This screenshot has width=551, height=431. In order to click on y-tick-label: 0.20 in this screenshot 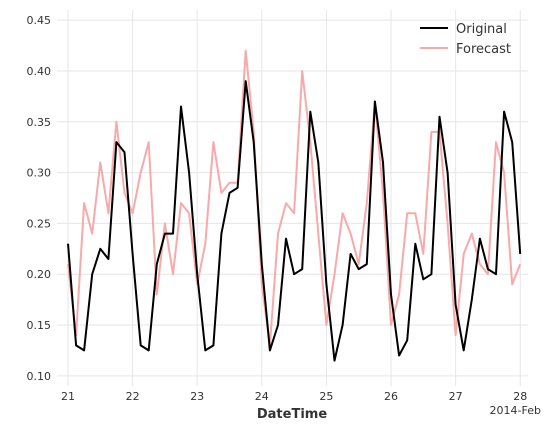, I will do `click(39, 274)`.